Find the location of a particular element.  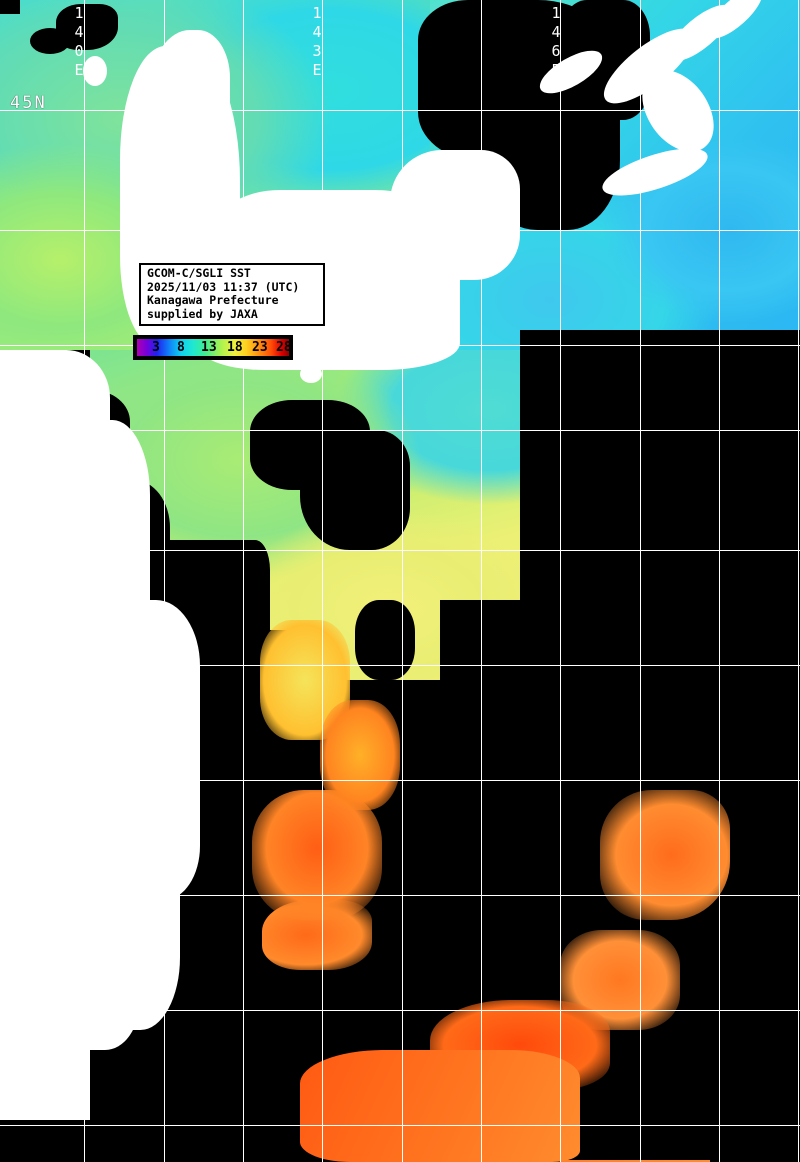

product-provider: supplied by JAXA is located at coordinates (202, 313).